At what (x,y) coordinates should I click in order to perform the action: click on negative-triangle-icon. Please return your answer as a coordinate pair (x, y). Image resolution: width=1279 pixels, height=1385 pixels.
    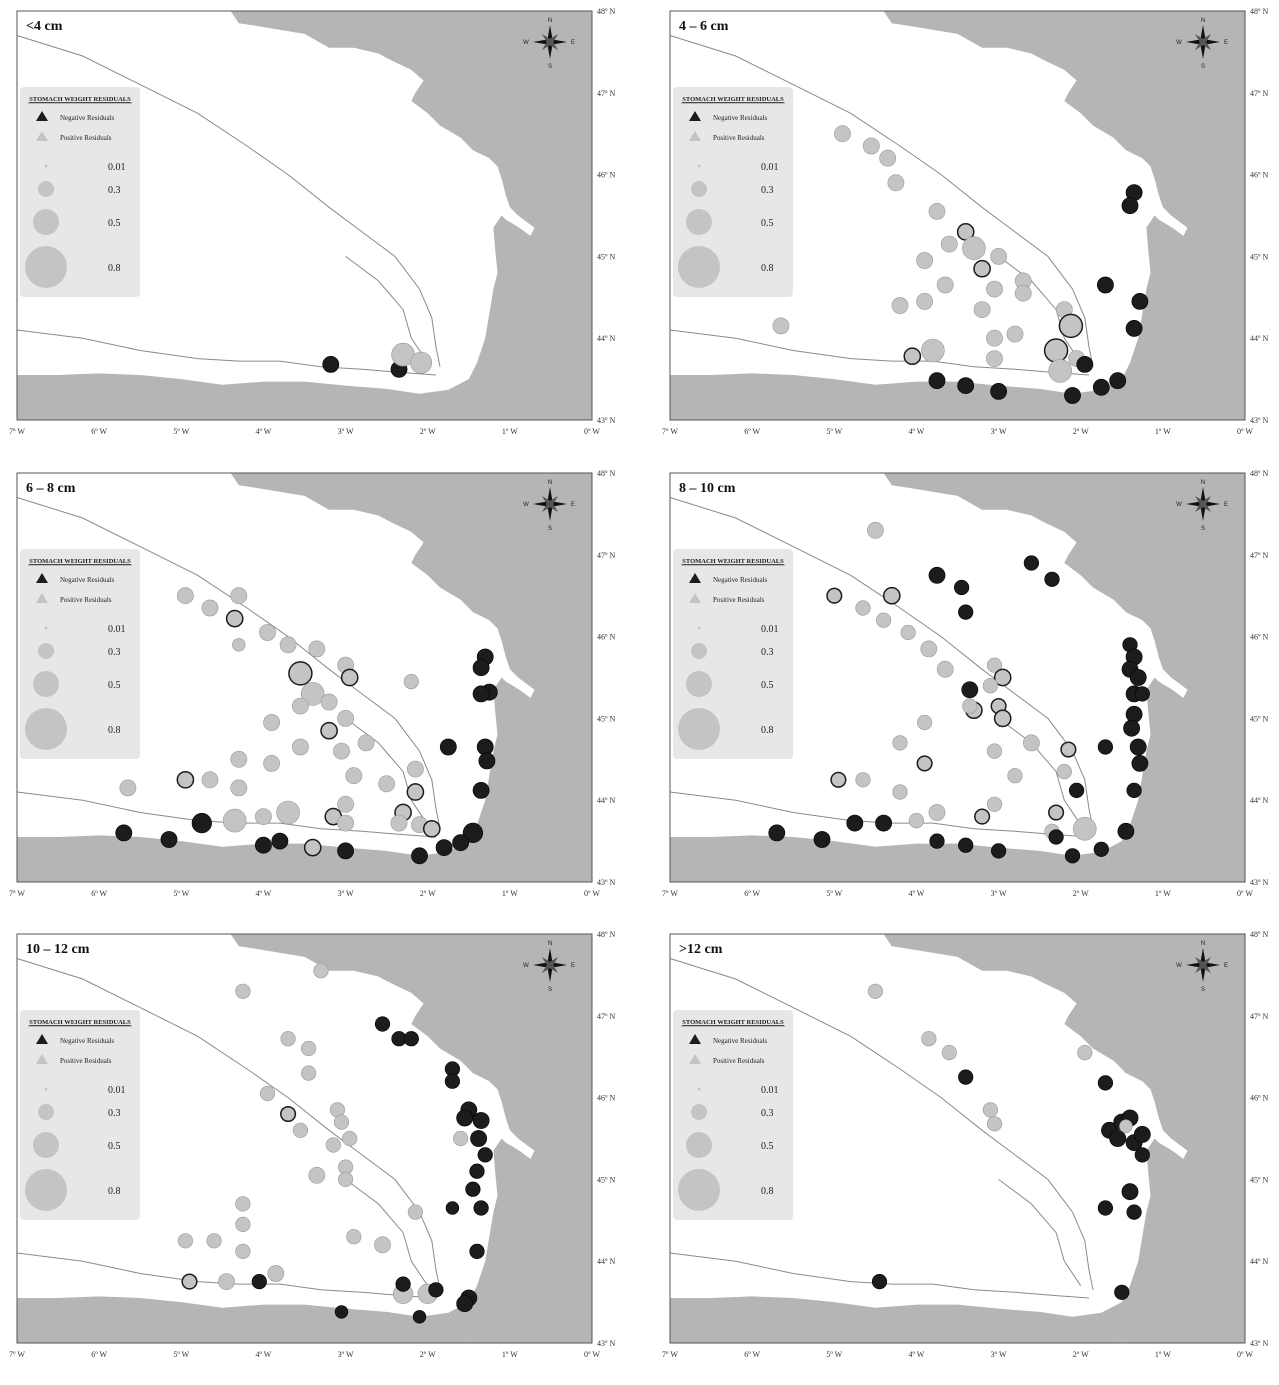
    Looking at the image, I should click on (42, 578).